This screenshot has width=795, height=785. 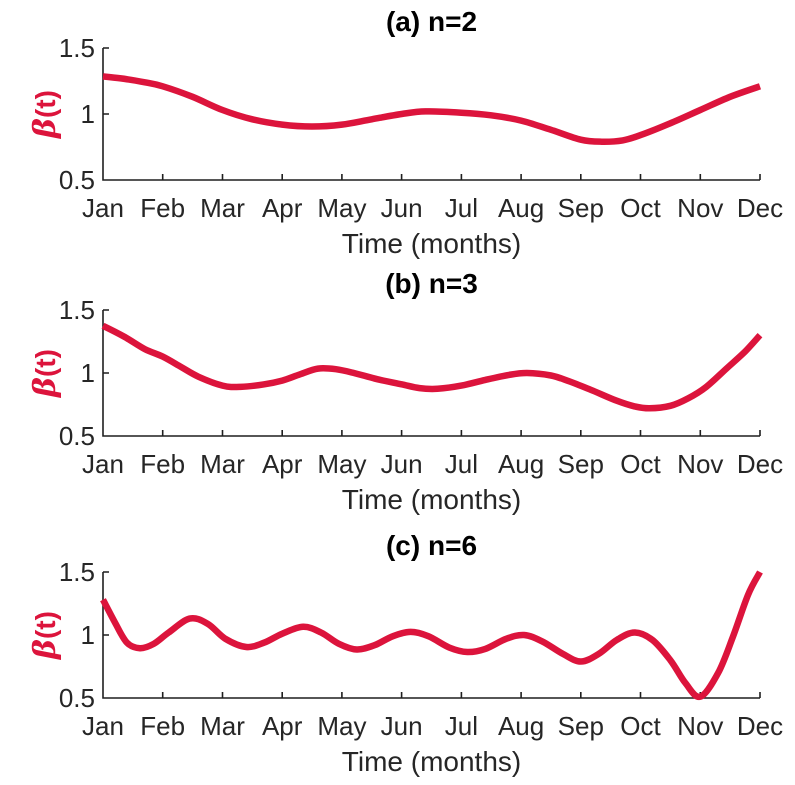 What do you see at coordinates (431, 761) in the screenshot?
I see `subplot-c-xlabel: Time (months)` at bounding box center [431, 761].